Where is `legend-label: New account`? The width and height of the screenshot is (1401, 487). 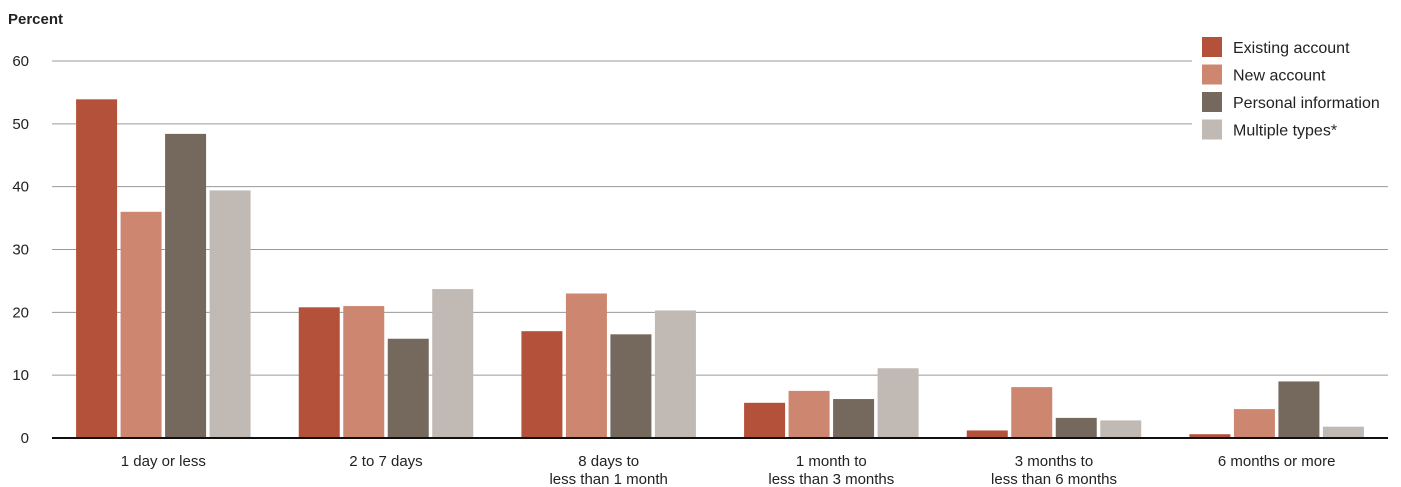 legend-label: New account is located at coordinates (1279, 76).